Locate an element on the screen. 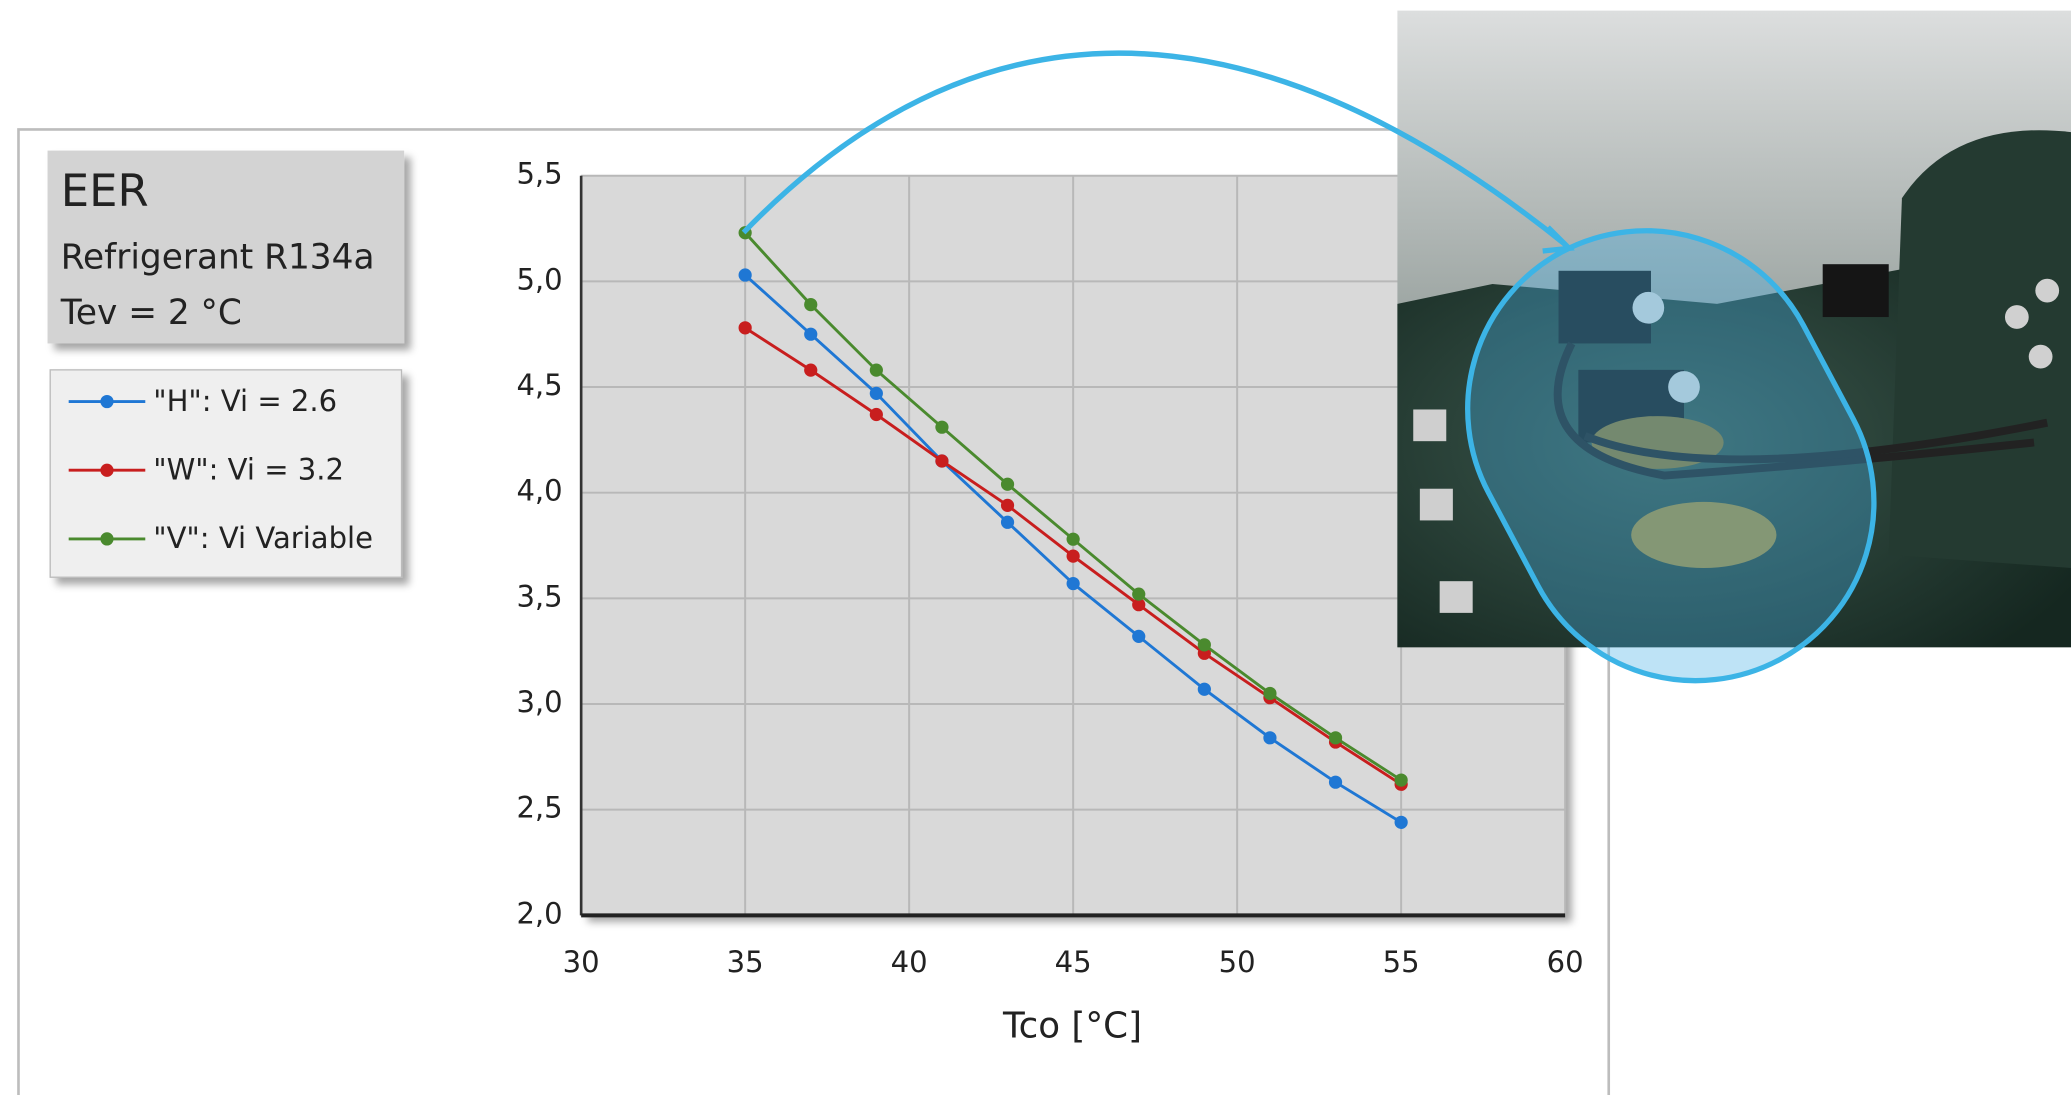 The image size is (2071, 1095). x-tick-label: 55 is located at coordinates (1401, 962).